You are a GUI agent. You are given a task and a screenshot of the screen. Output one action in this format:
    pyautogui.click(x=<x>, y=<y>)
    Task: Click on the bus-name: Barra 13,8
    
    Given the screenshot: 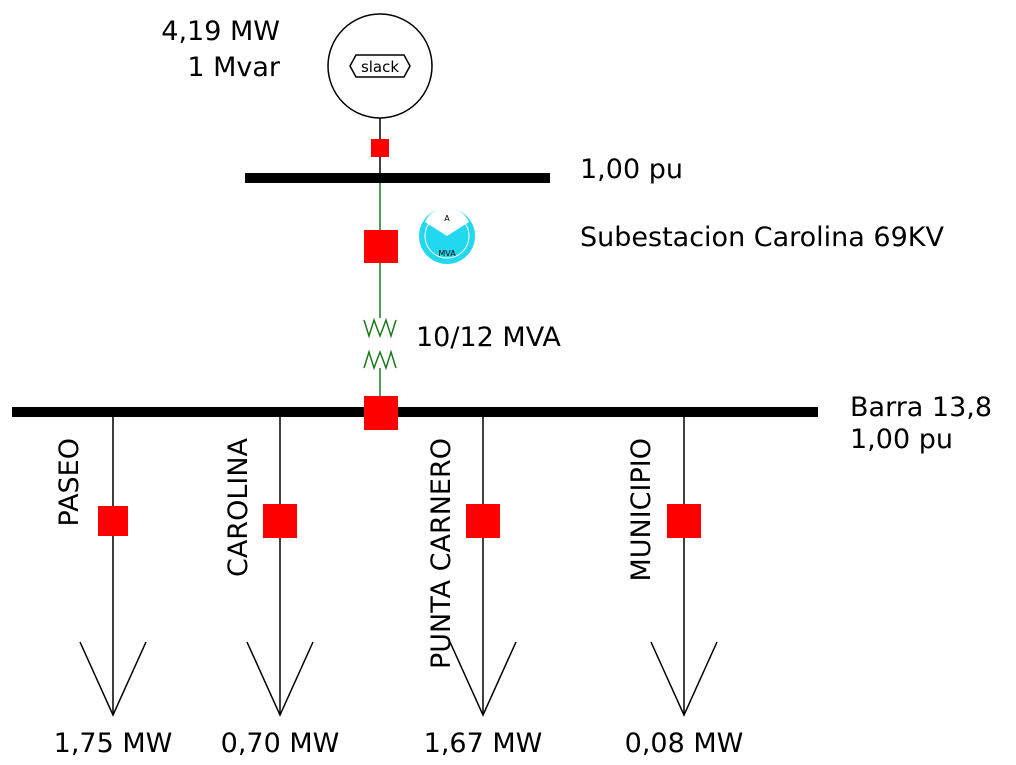 What is the action you would take?
    pyautogui.click(x=921, y=407)
    